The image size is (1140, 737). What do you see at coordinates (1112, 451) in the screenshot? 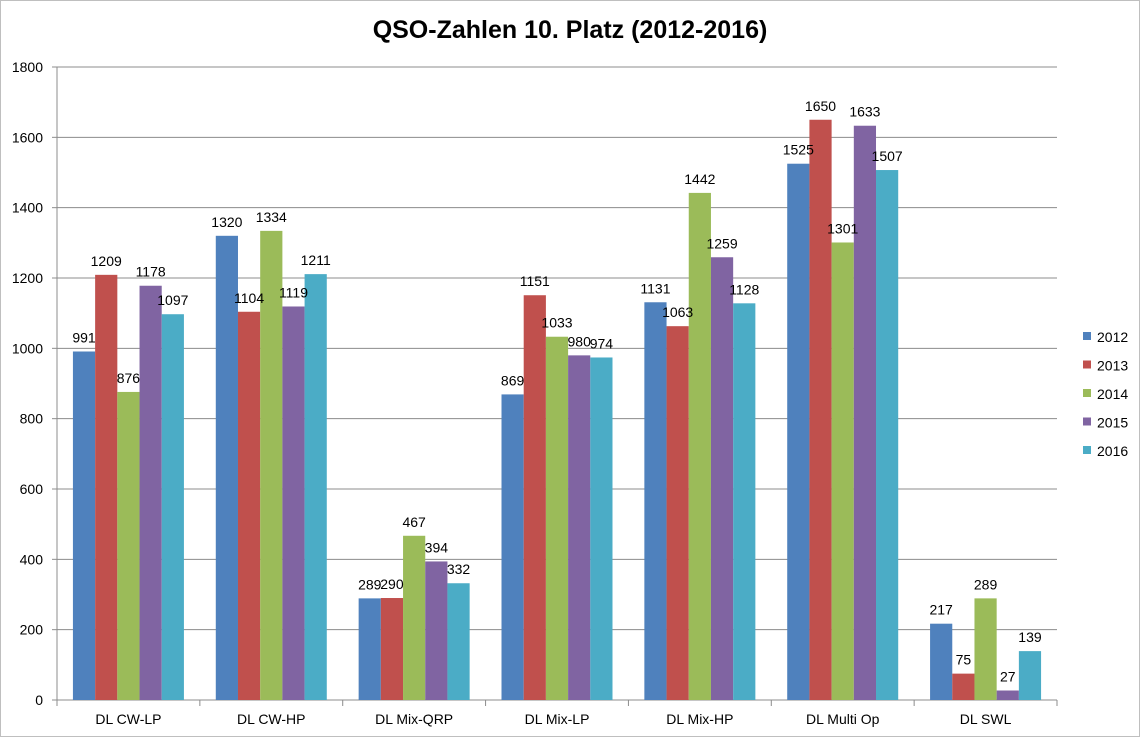
I see `legend-label: 2016` at bounding box center [1112, 451].